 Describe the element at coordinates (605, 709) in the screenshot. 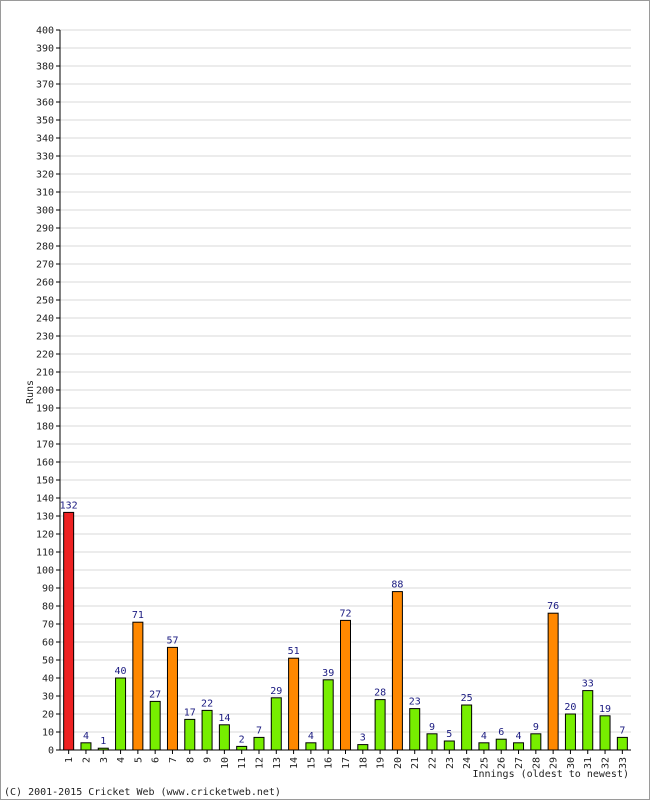

I see `data-label: 19` at that location.